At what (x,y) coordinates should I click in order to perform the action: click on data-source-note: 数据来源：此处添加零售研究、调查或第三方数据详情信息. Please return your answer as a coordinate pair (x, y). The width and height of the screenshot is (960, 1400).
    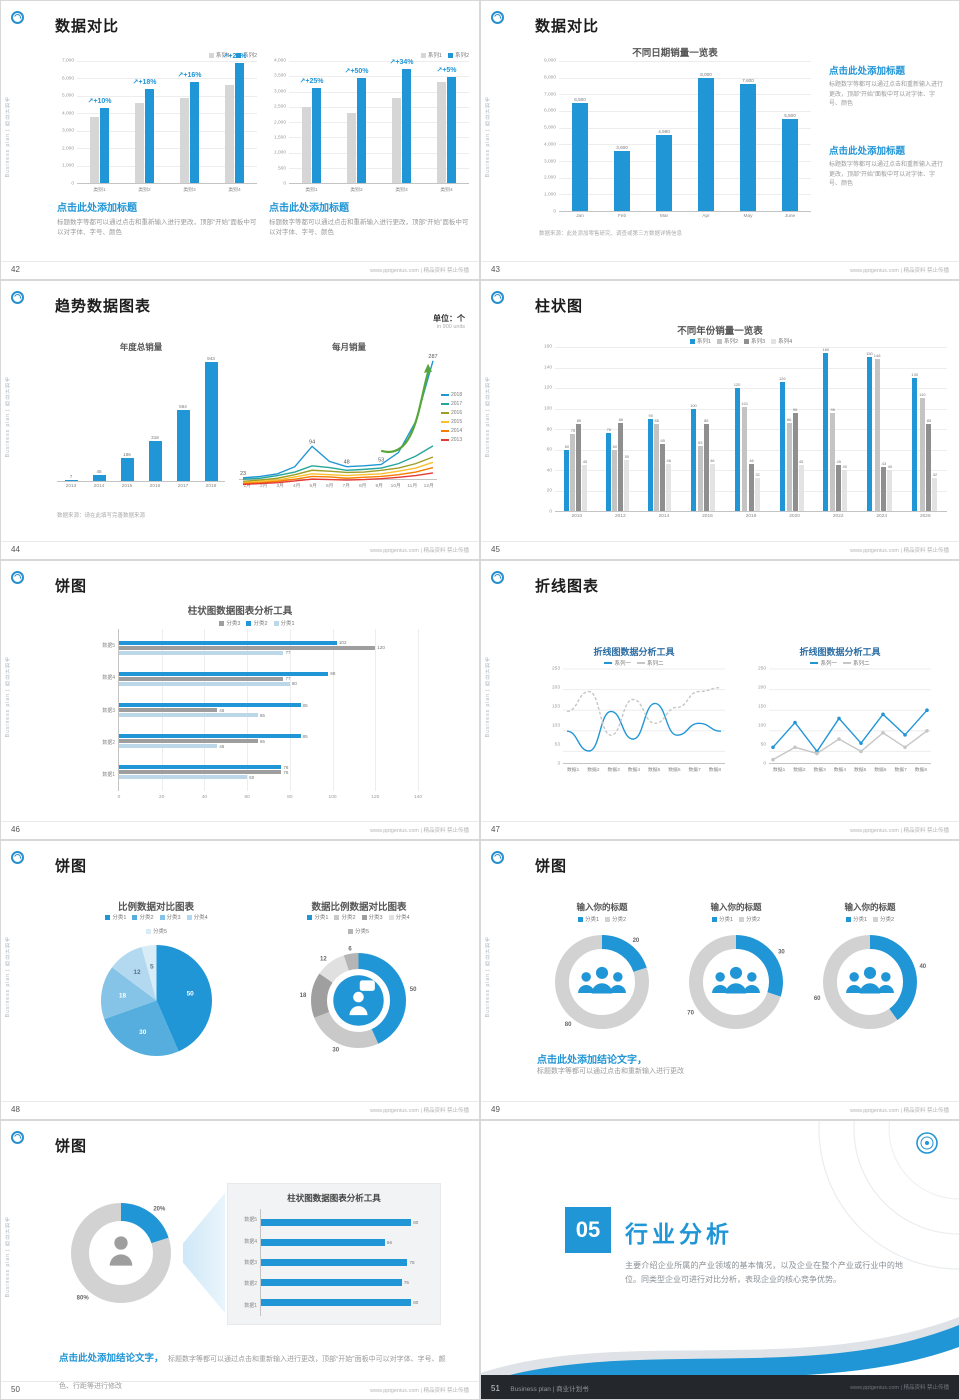
    Looking at the image, I should click on (611, 234).